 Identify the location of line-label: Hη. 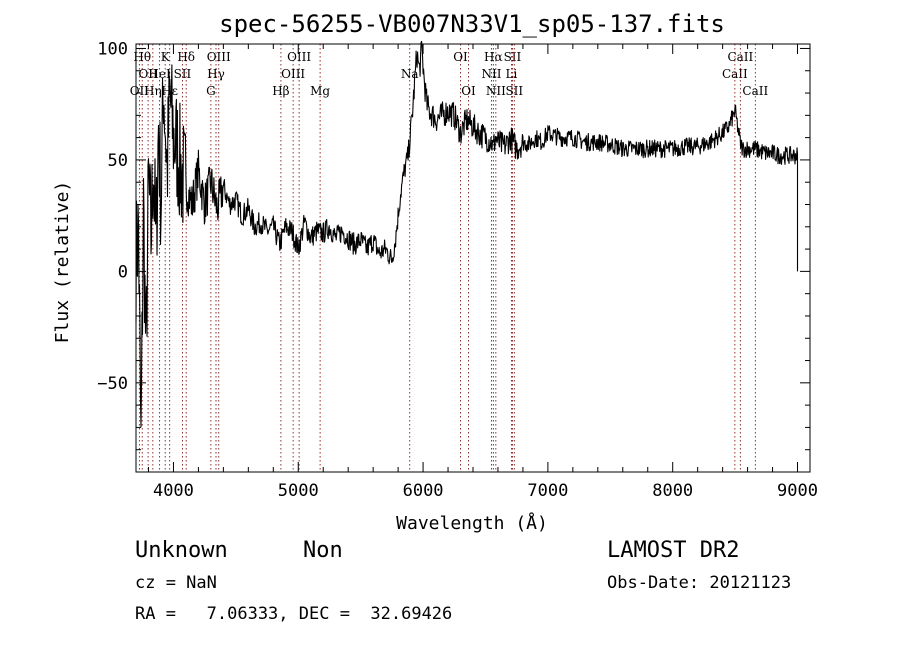
(153, 91).